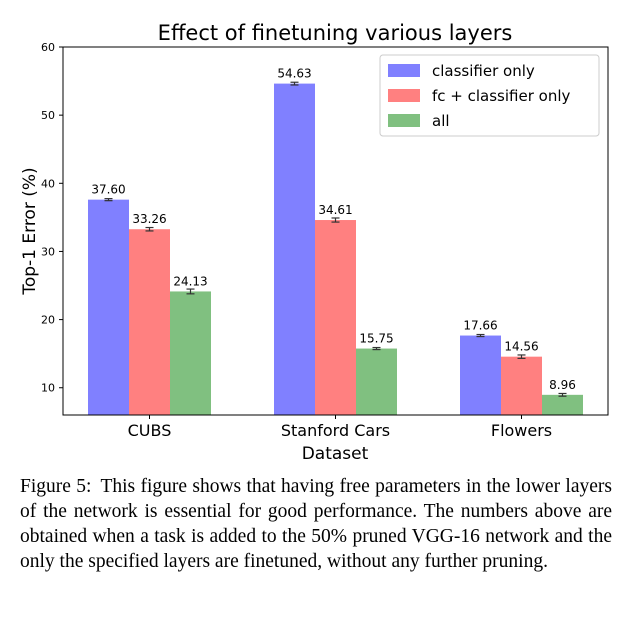  Describe the element at coordinates (48, 388) in the screenshot. I see `y-tick-label: 10` at that location.